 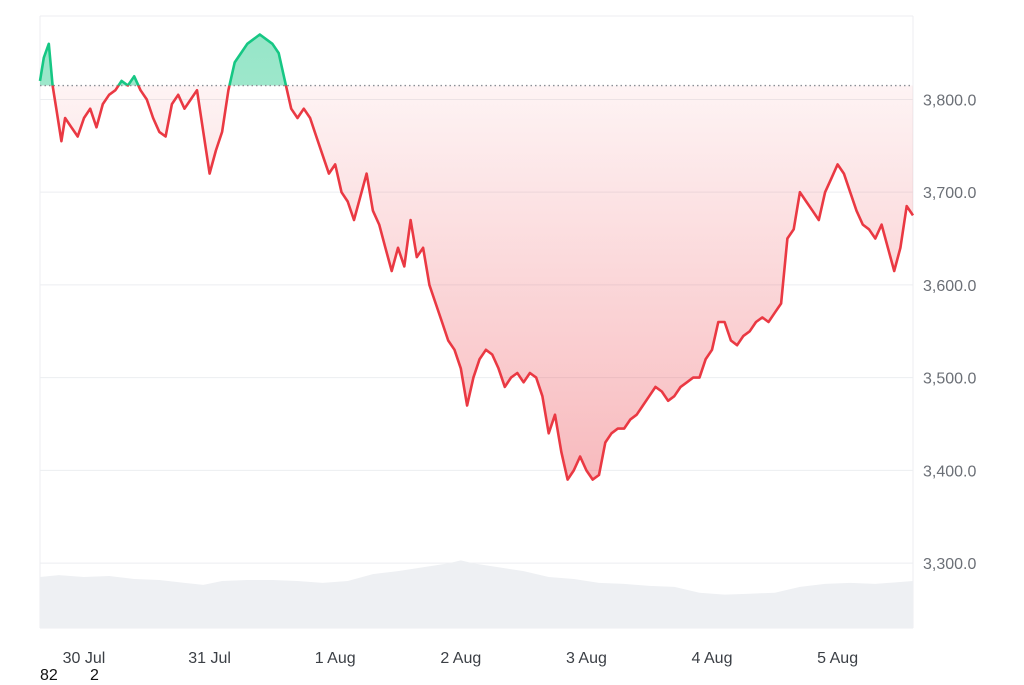 I want to click on x-axis: 30 Jul 31 Jul 1 Aug 2 Aug 3 Aug 4 Aug 5 Aug, so click(x=460, y=658).